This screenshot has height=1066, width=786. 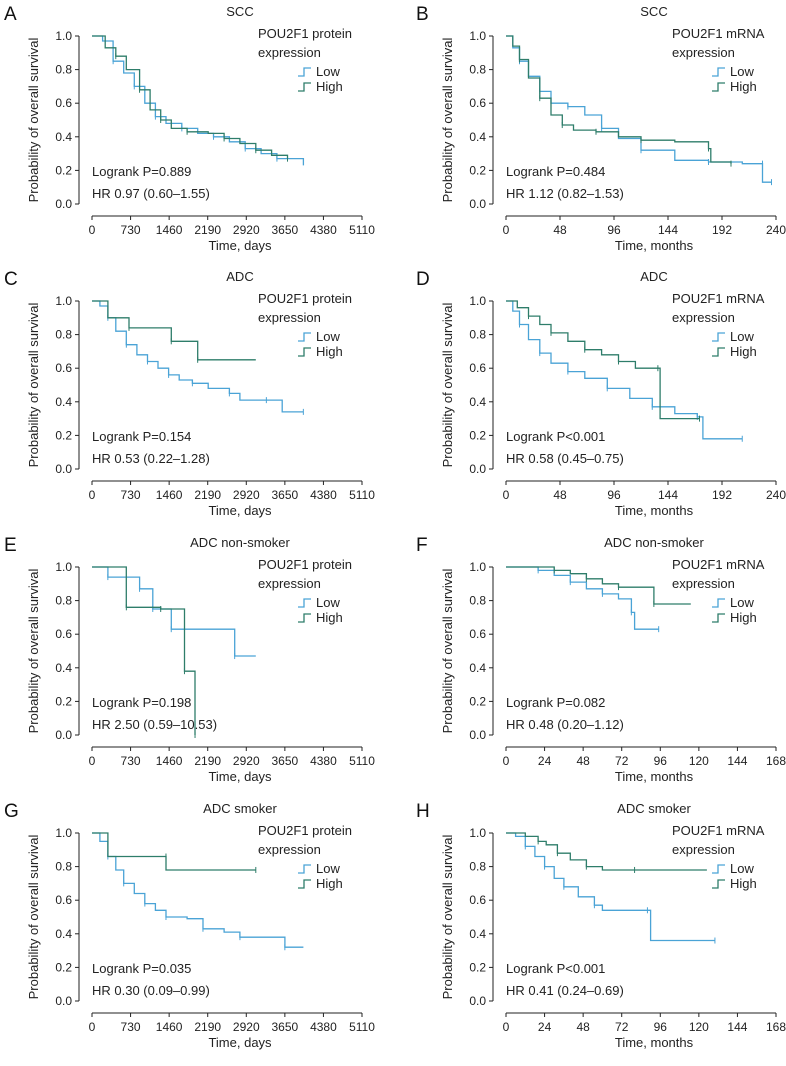 What do you see at coordinates (151, 193) in the screenshot?
I see `hazard-ratio-stat: HR 0.97 (0.60–1.55)` at bounding box center [151, 193].